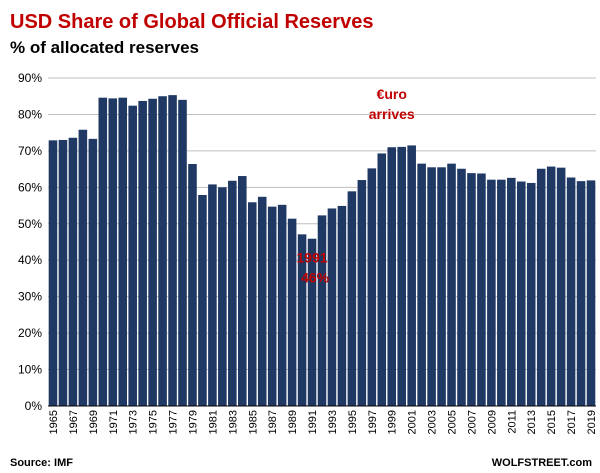  I want to click on bar-1968, so click(83, 268).